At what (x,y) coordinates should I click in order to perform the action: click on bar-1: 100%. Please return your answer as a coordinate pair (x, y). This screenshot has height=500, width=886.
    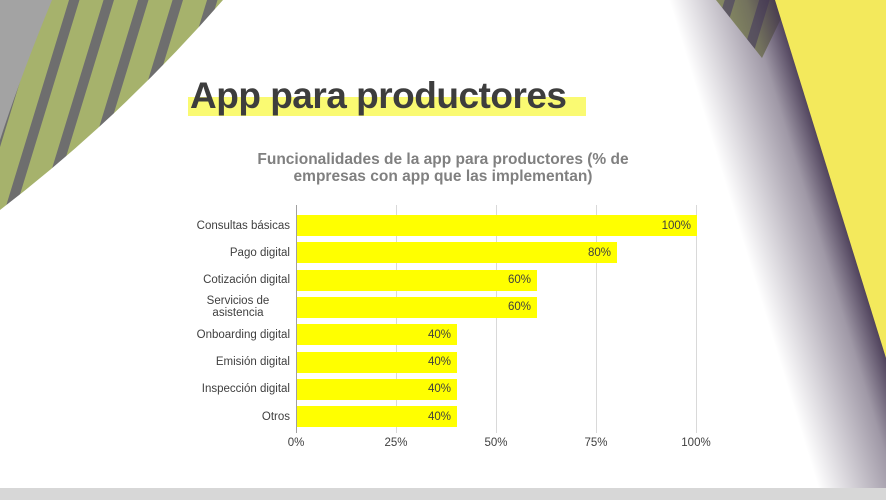
    Looking at the image, I should click on (497, 225).